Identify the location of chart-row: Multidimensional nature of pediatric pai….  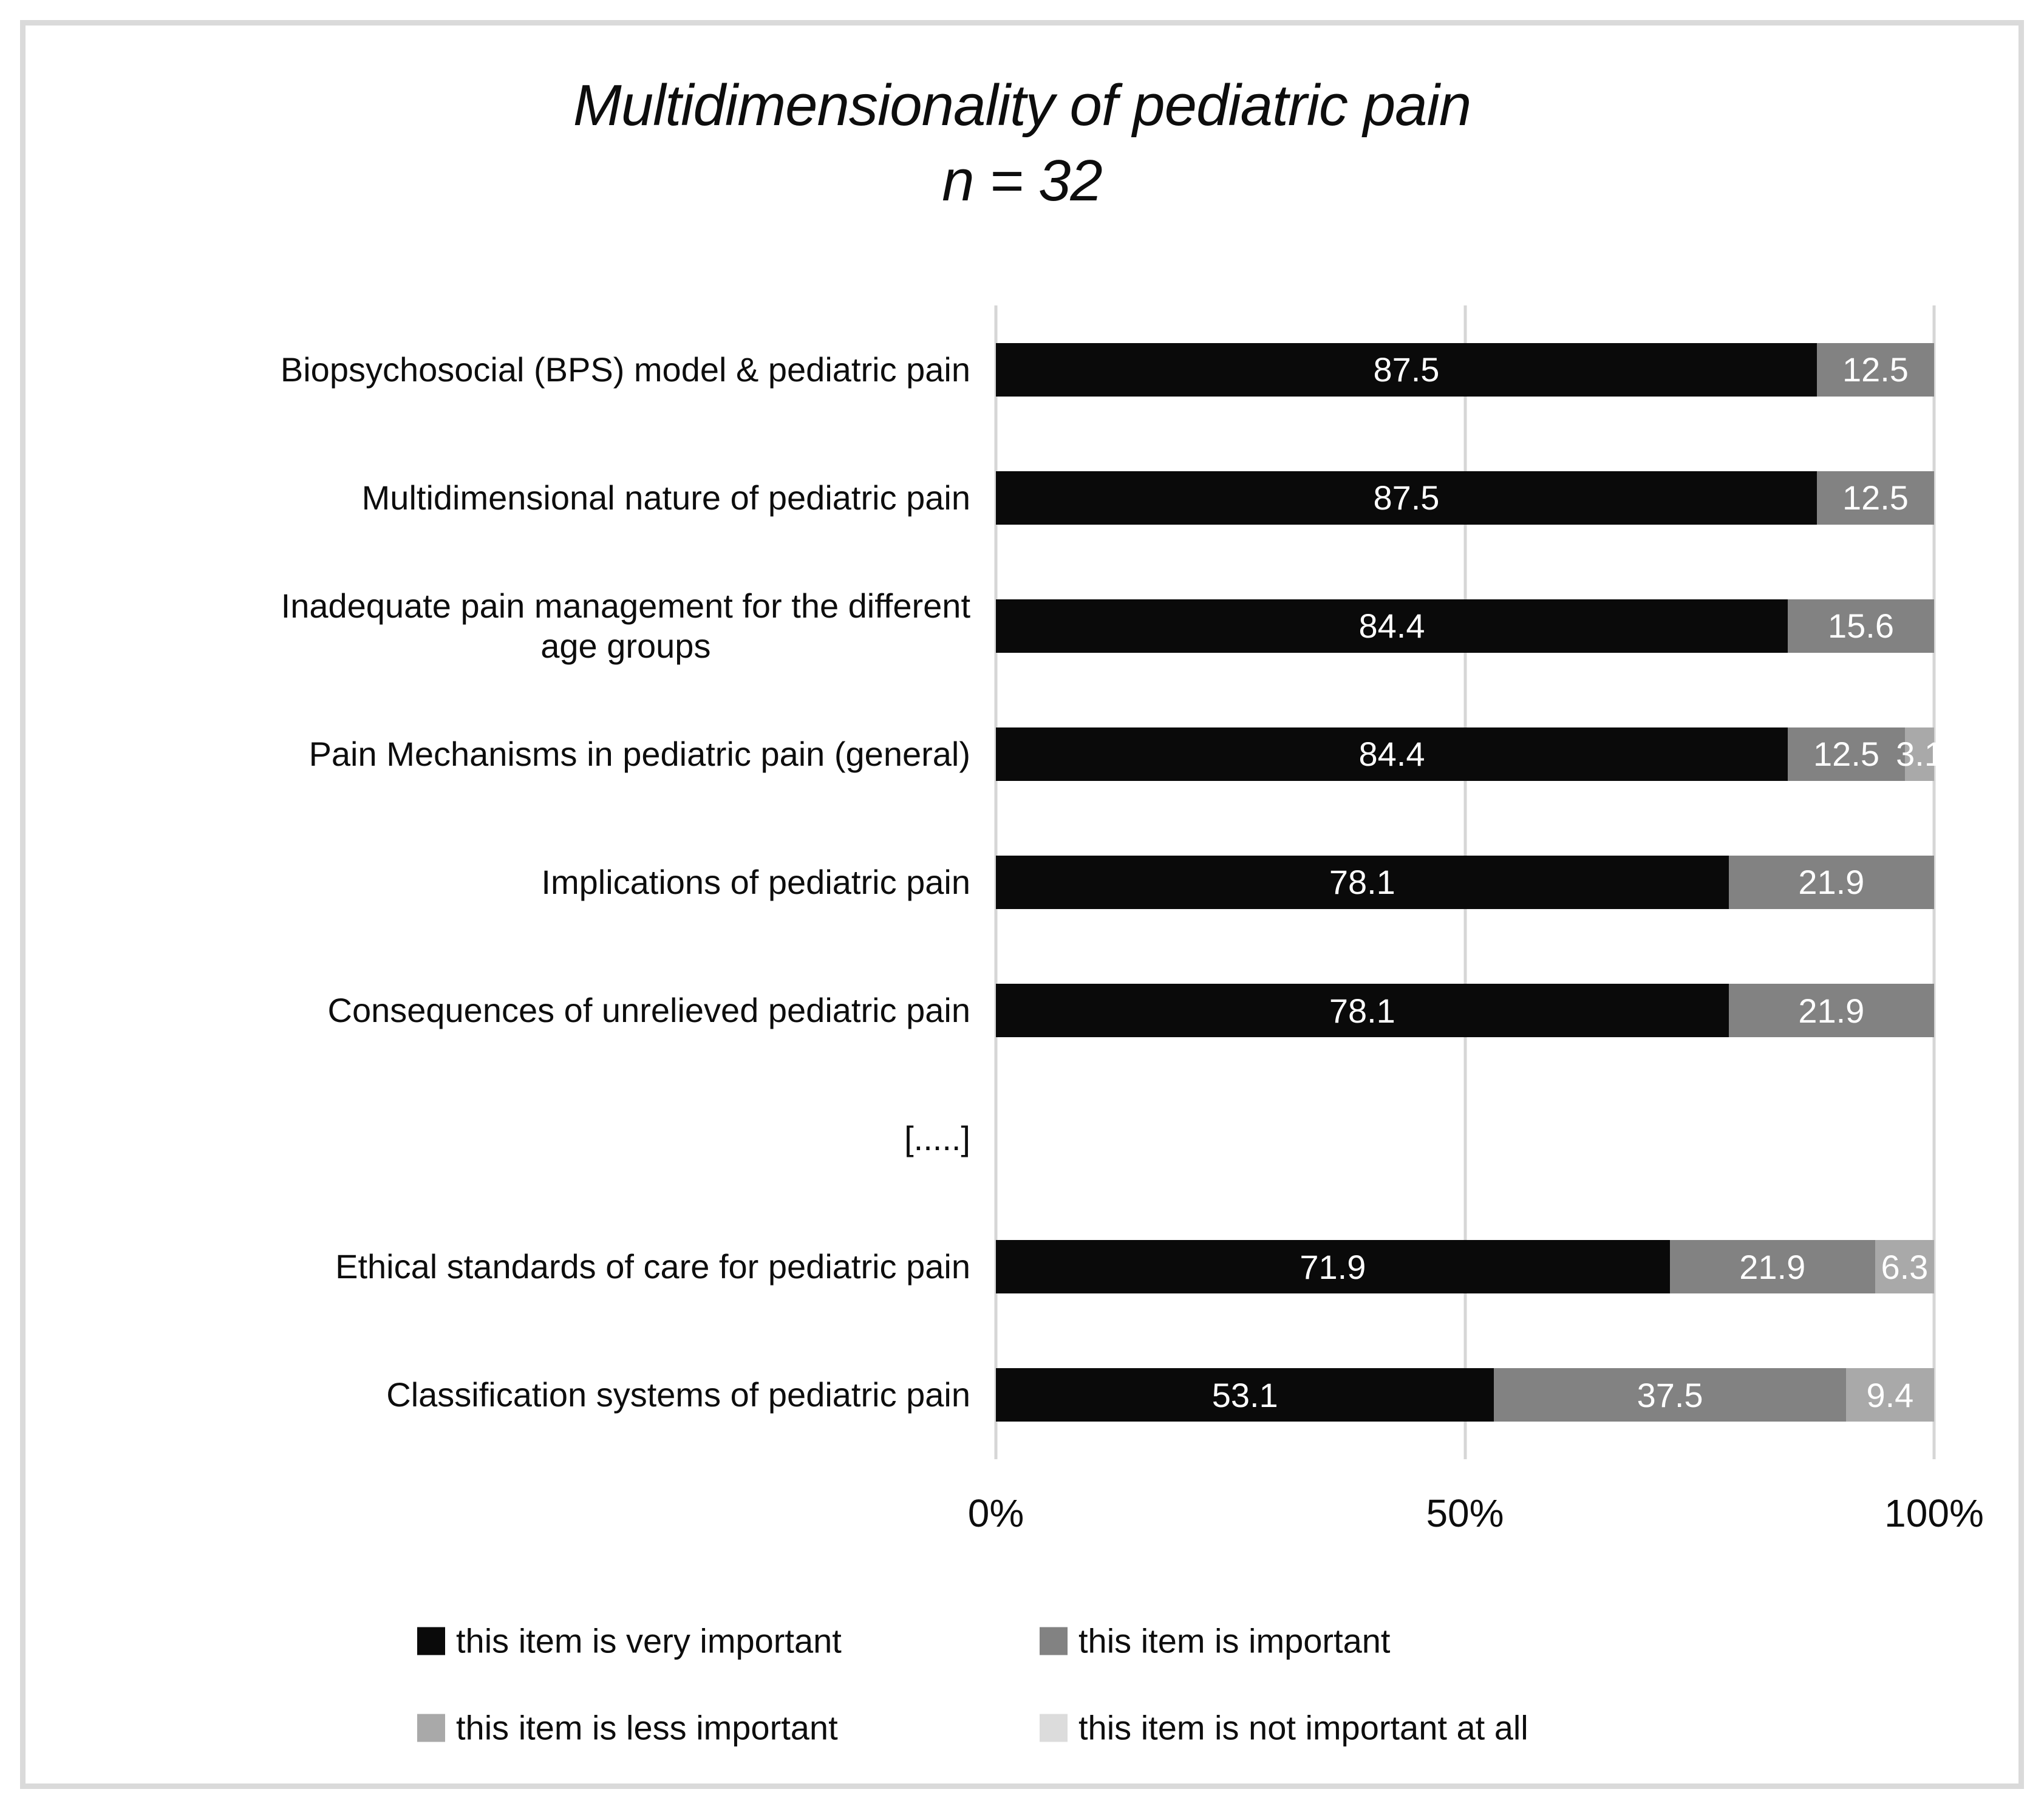
(1148, 498).